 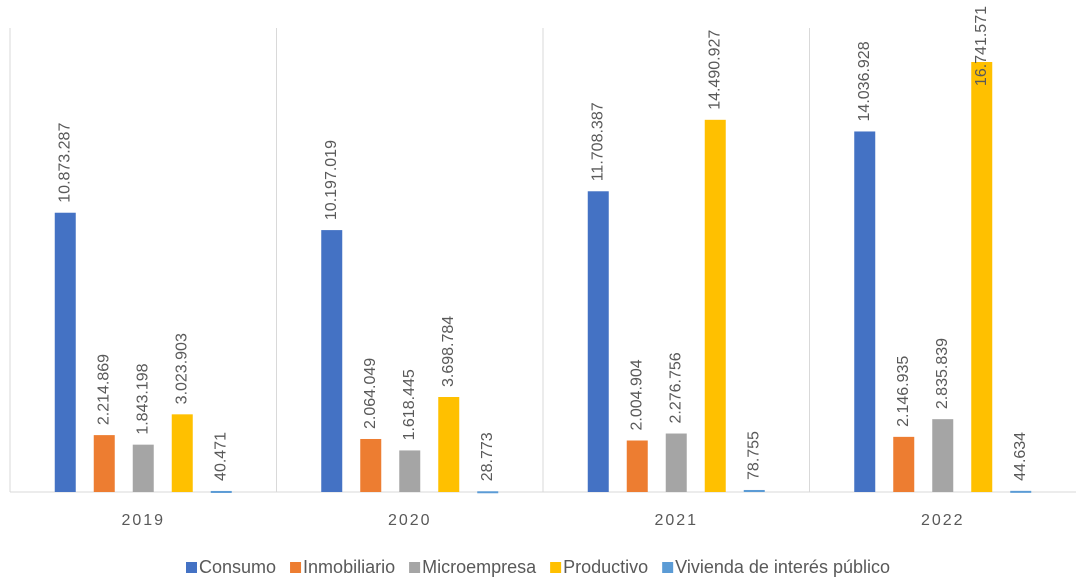 What do you see at coordinates (142, 398) in the screenshot?
I see `value-label: 1.843.198` at bounding box center [142, 398].